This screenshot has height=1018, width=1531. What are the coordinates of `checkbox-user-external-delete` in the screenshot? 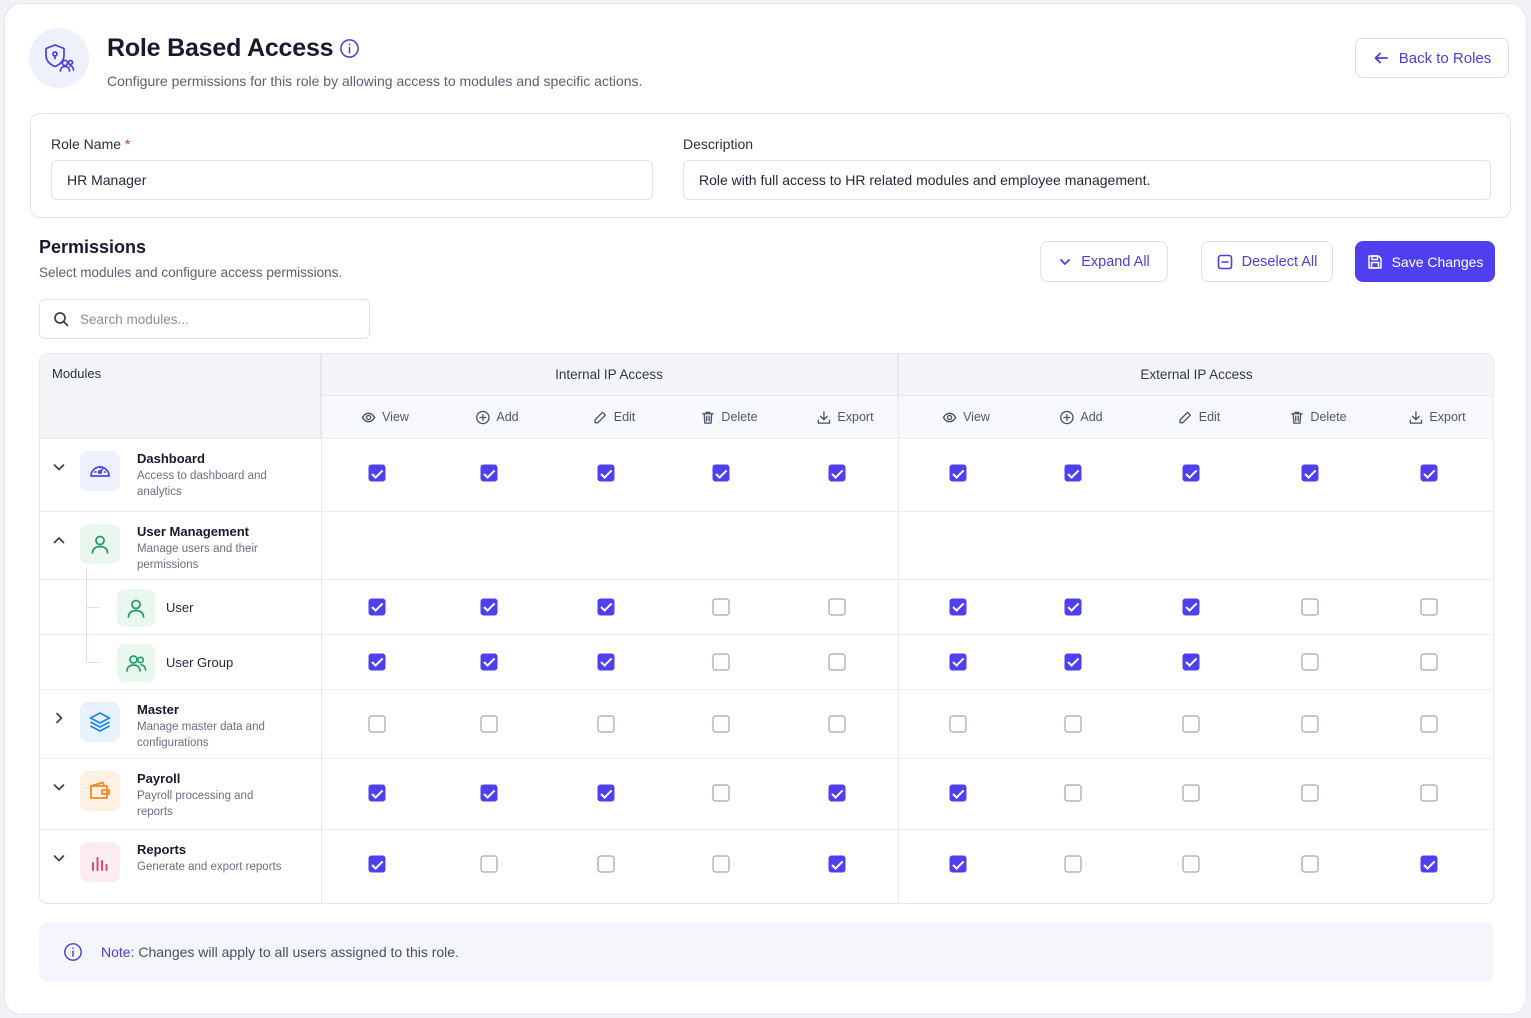 It's located at (1310, 606).